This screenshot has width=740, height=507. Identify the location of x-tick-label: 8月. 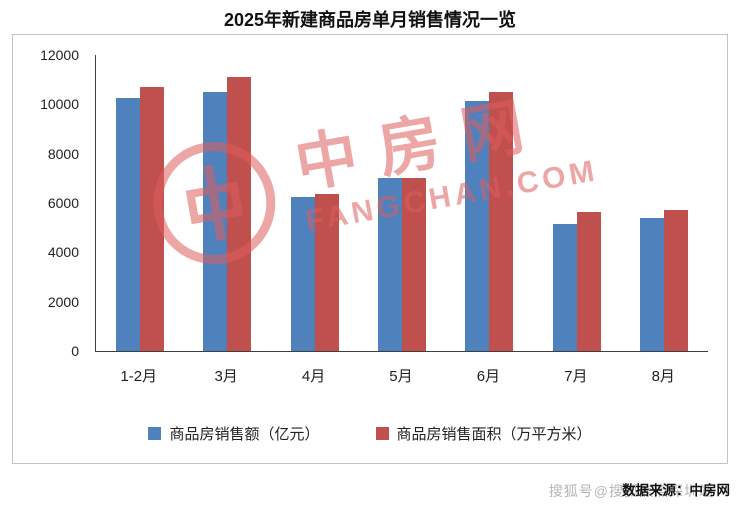
(663, 376).